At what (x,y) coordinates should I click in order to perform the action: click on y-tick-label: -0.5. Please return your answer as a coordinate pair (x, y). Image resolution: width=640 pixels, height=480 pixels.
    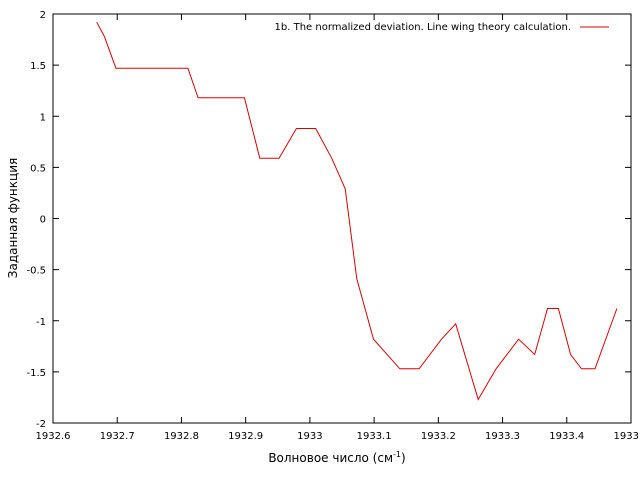
    Looking at the image, I should click on (36, 271).